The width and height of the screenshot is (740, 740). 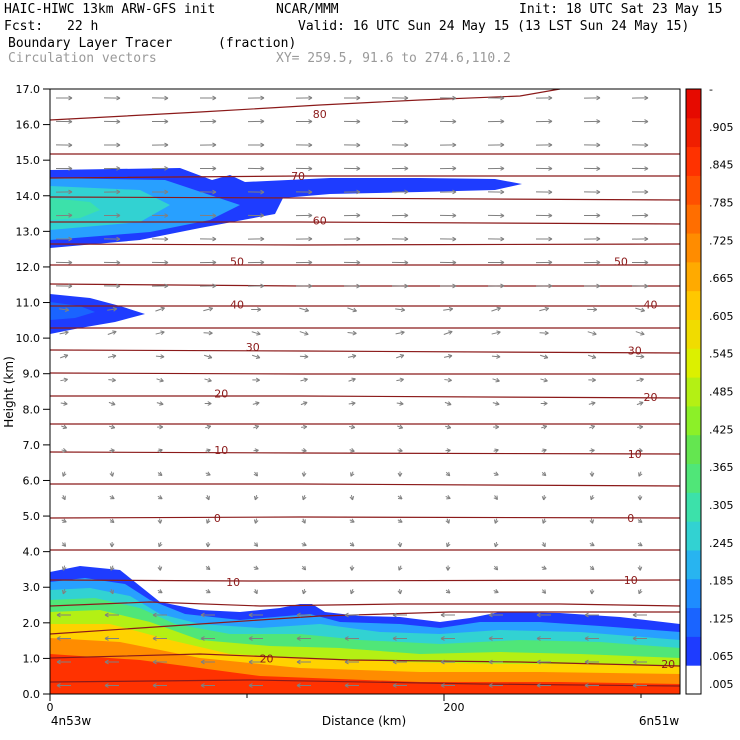 I want to click on mid-plume-blue, so click(x=97, y=314).